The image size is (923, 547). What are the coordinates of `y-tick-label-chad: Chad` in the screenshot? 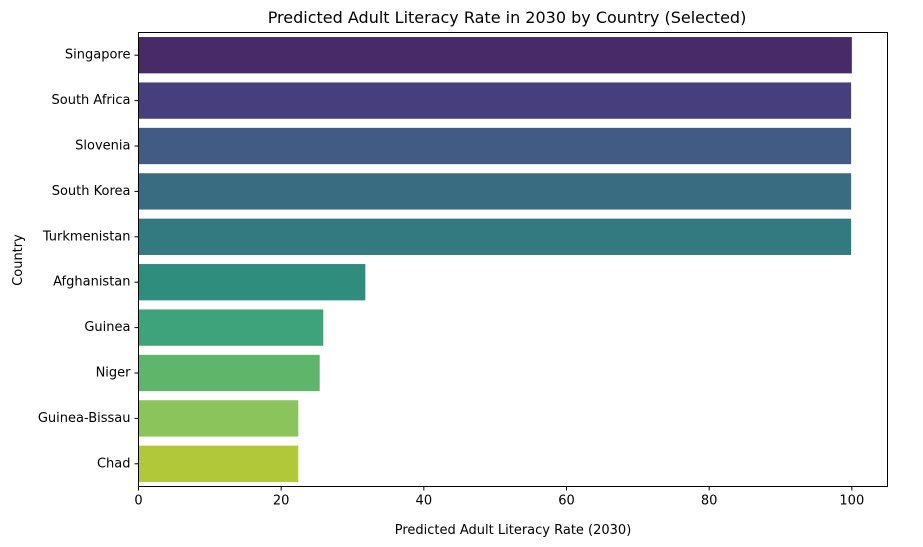 It's located at (114, 463).